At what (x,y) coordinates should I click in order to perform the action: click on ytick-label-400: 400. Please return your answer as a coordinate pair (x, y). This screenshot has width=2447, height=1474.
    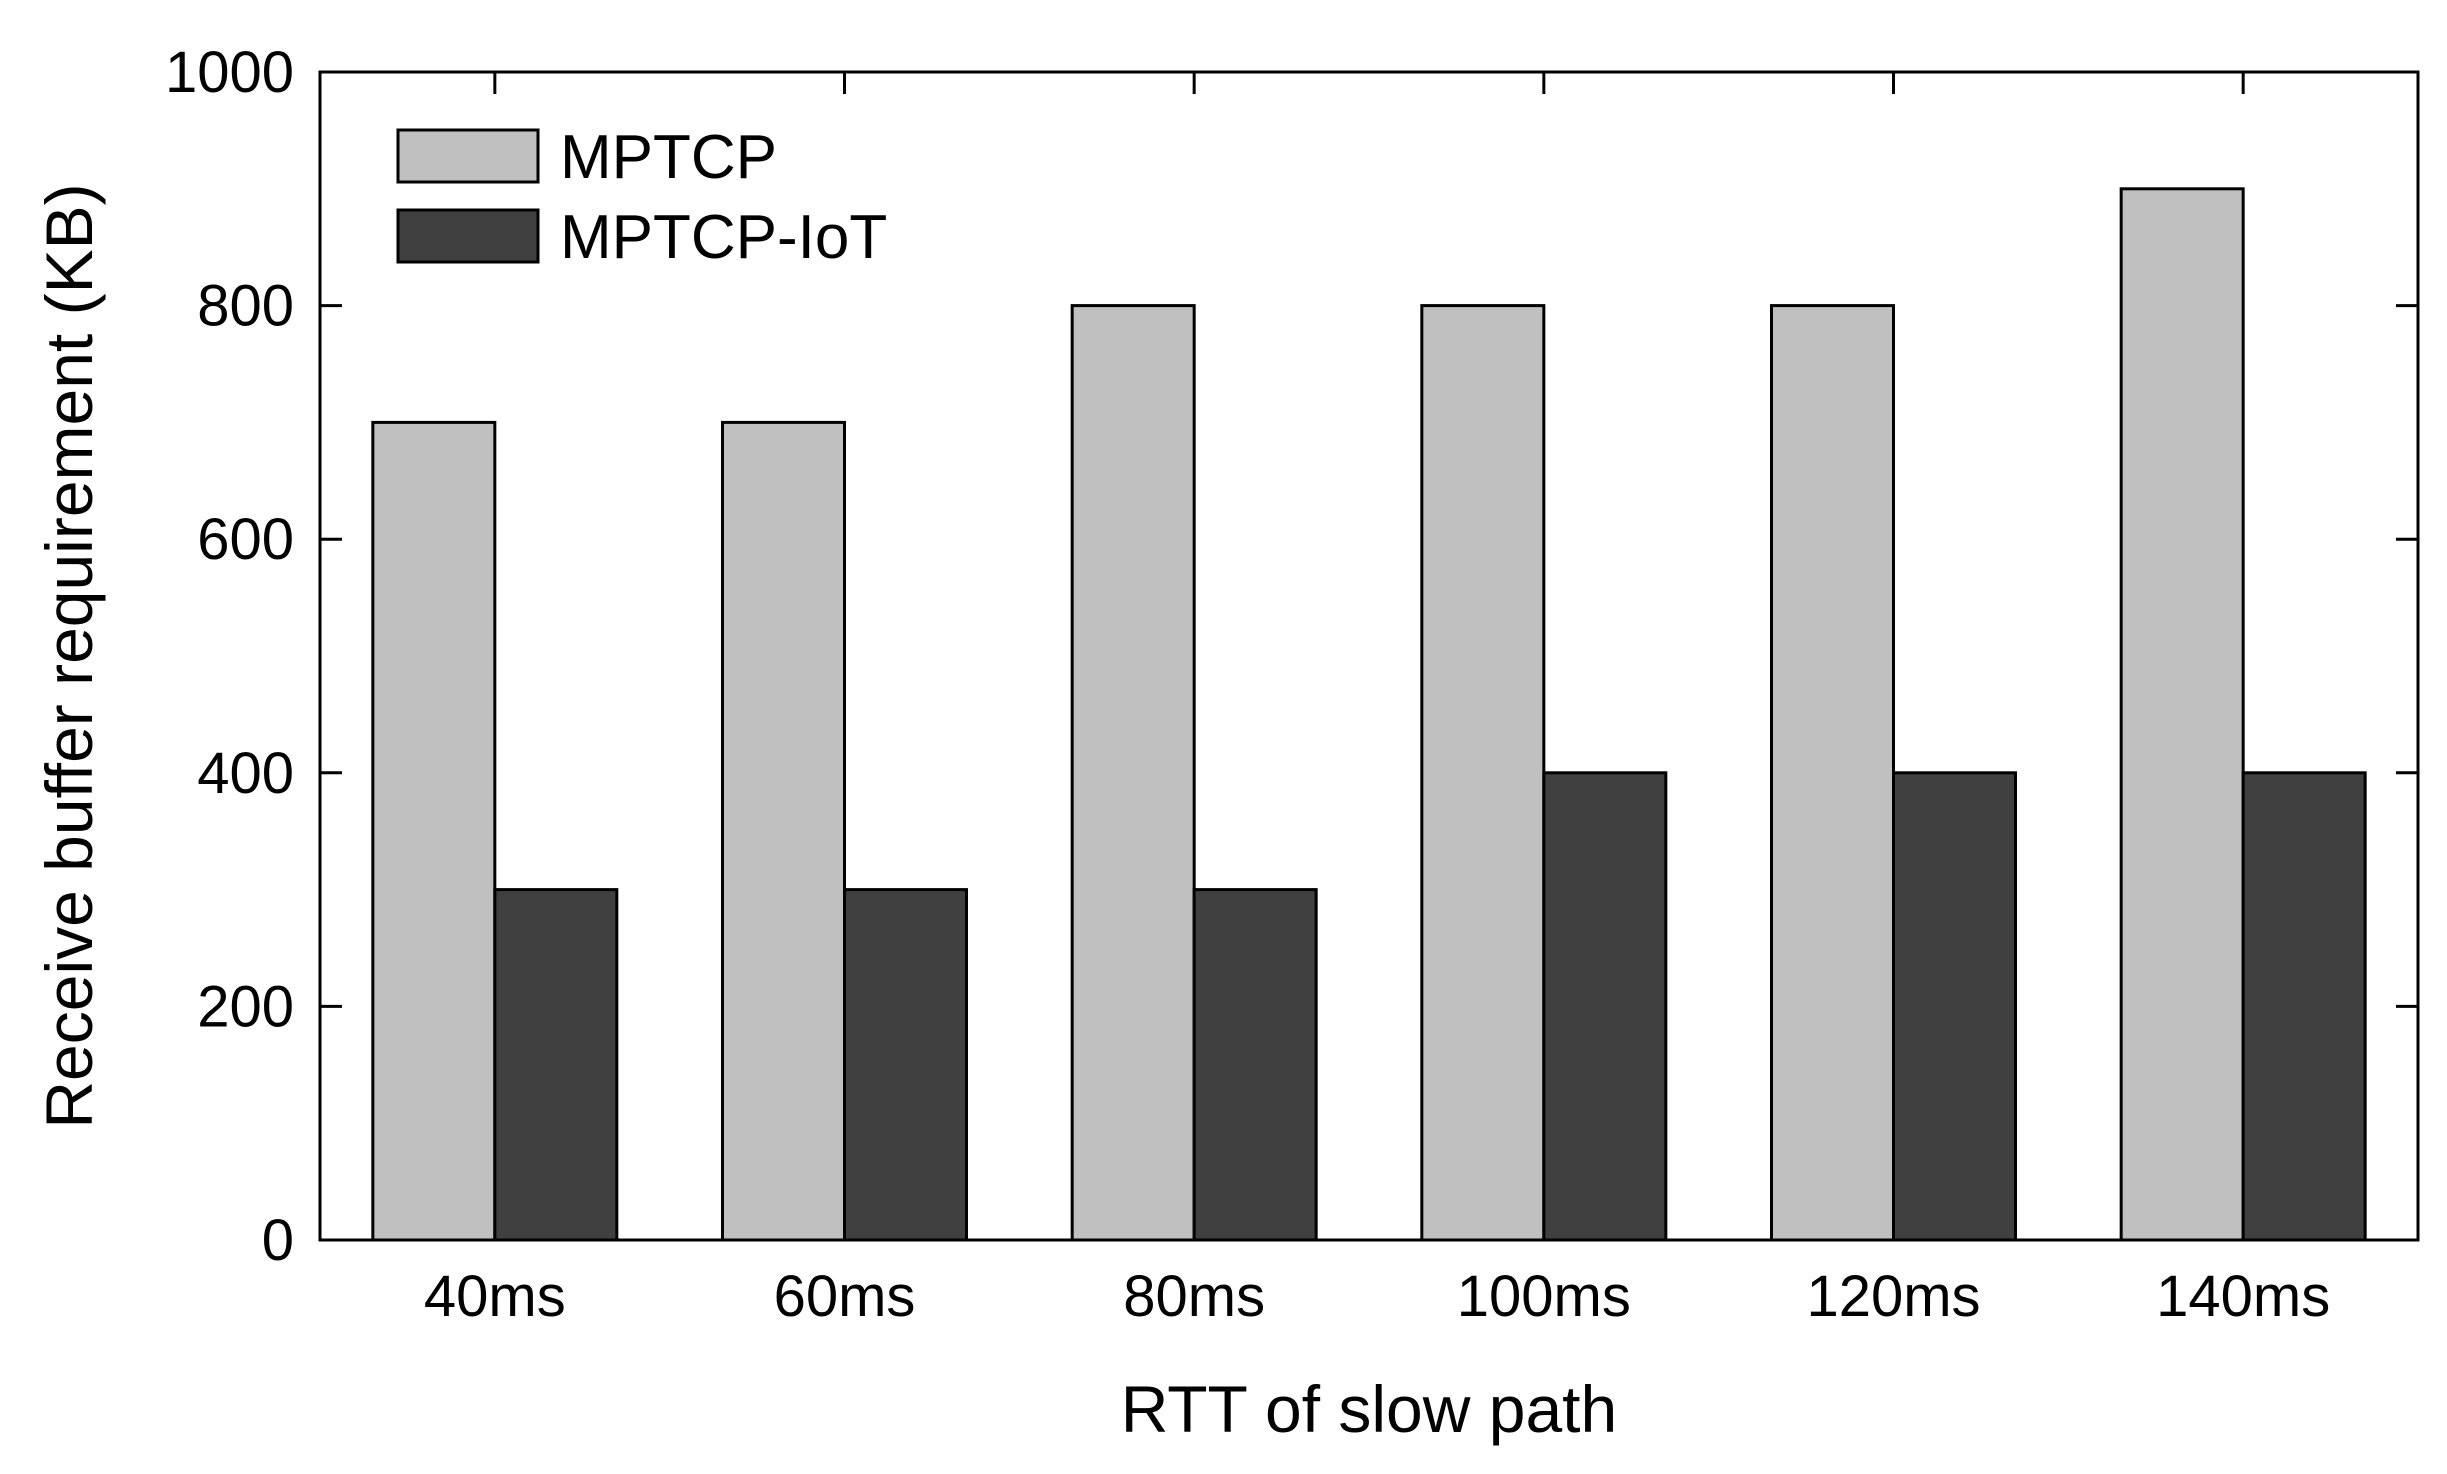
    Looking at the image, I should click on (245, 773).